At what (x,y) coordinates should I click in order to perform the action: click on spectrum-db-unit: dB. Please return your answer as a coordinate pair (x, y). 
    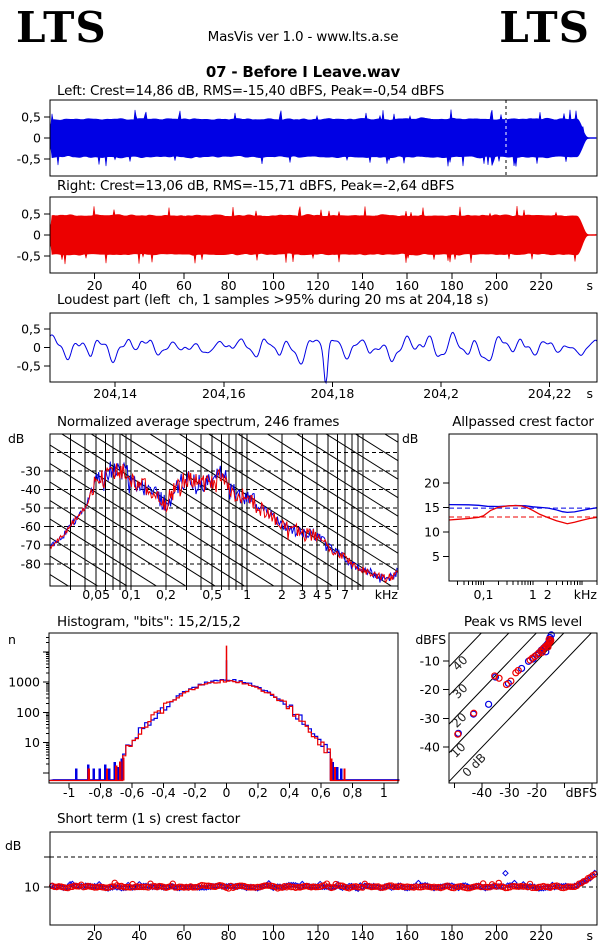
    Looking at the image, I should click on (16, 438).